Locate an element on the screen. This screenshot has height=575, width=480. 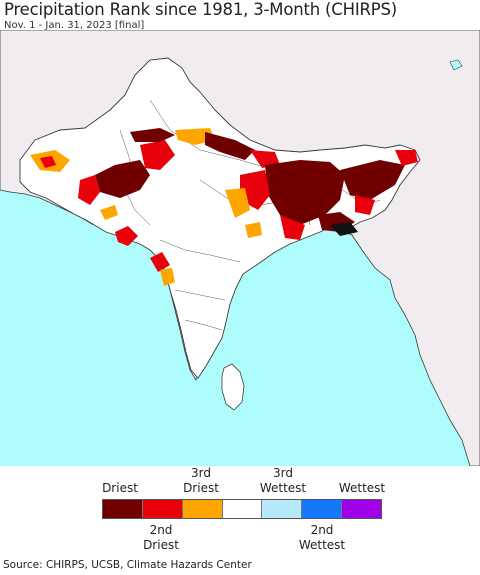
patch-wettest-black is located at coordinates (344, 229).